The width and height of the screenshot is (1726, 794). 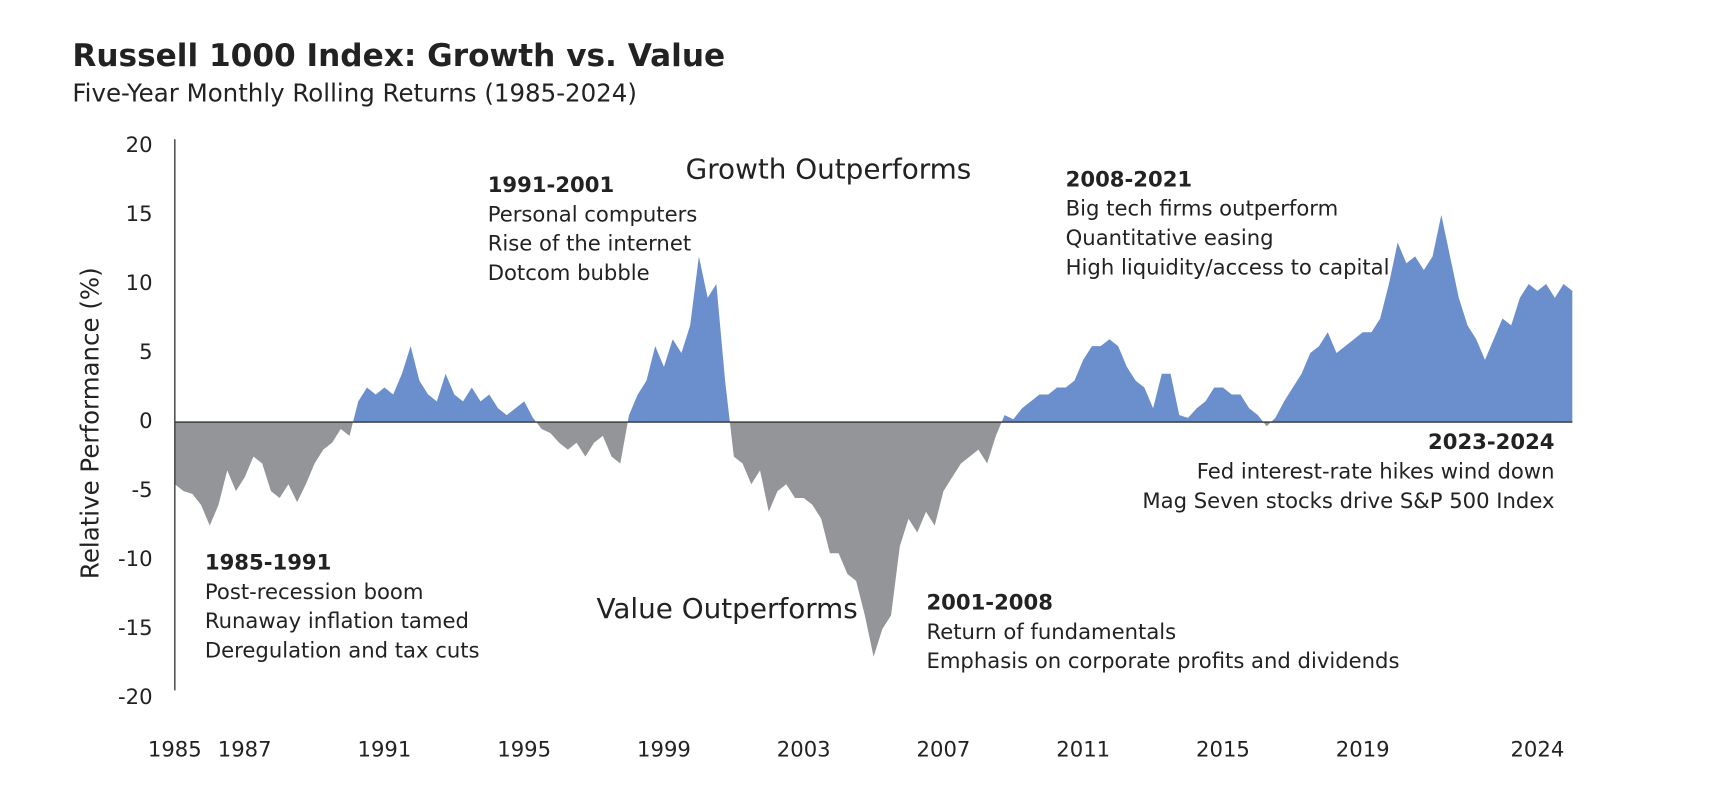 I want to click on annotation-line: Return of fundamentals, so click(x=1051, y=631).